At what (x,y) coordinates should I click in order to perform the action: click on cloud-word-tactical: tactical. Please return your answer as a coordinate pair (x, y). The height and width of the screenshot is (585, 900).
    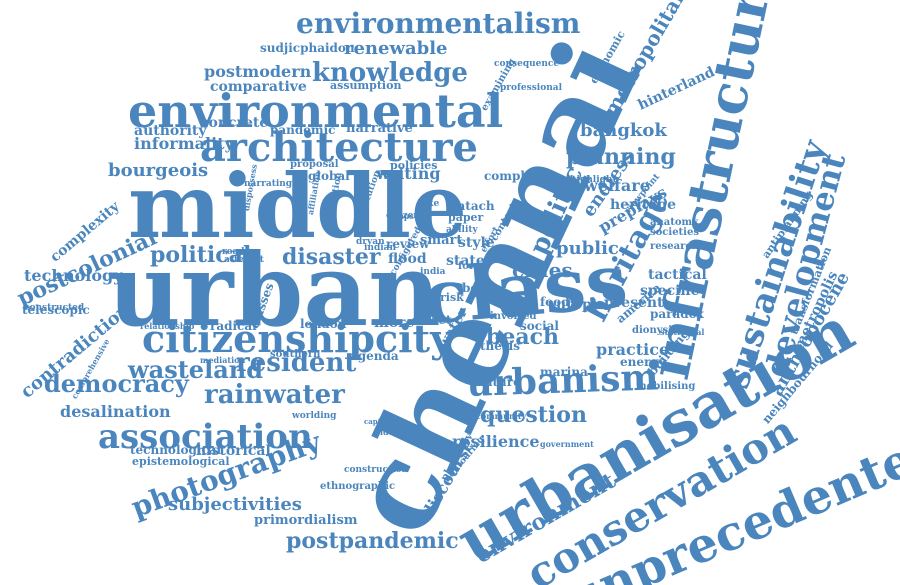
    Looking at the image, I should click on (677, 275).